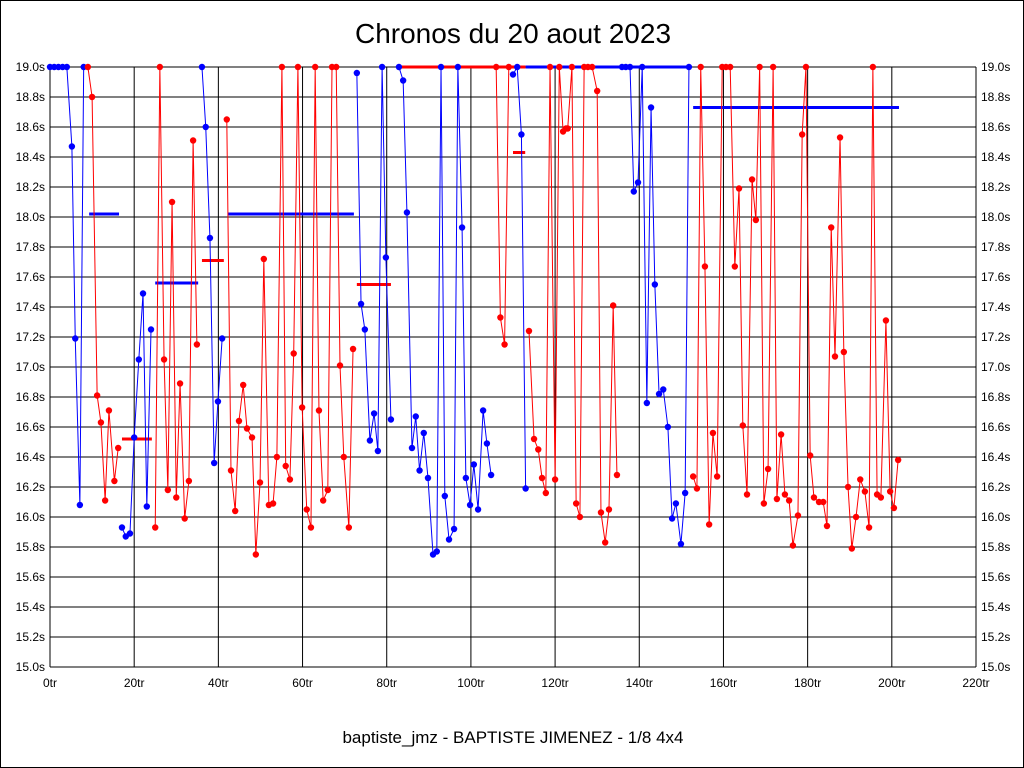 Image resolution: width=1024 pixels, height=768 pixels. What do you see at coordinates (995, 547) in the screenshot?
I see `y-tick-label-right: 15.8s` at bounding box center [995, 547].